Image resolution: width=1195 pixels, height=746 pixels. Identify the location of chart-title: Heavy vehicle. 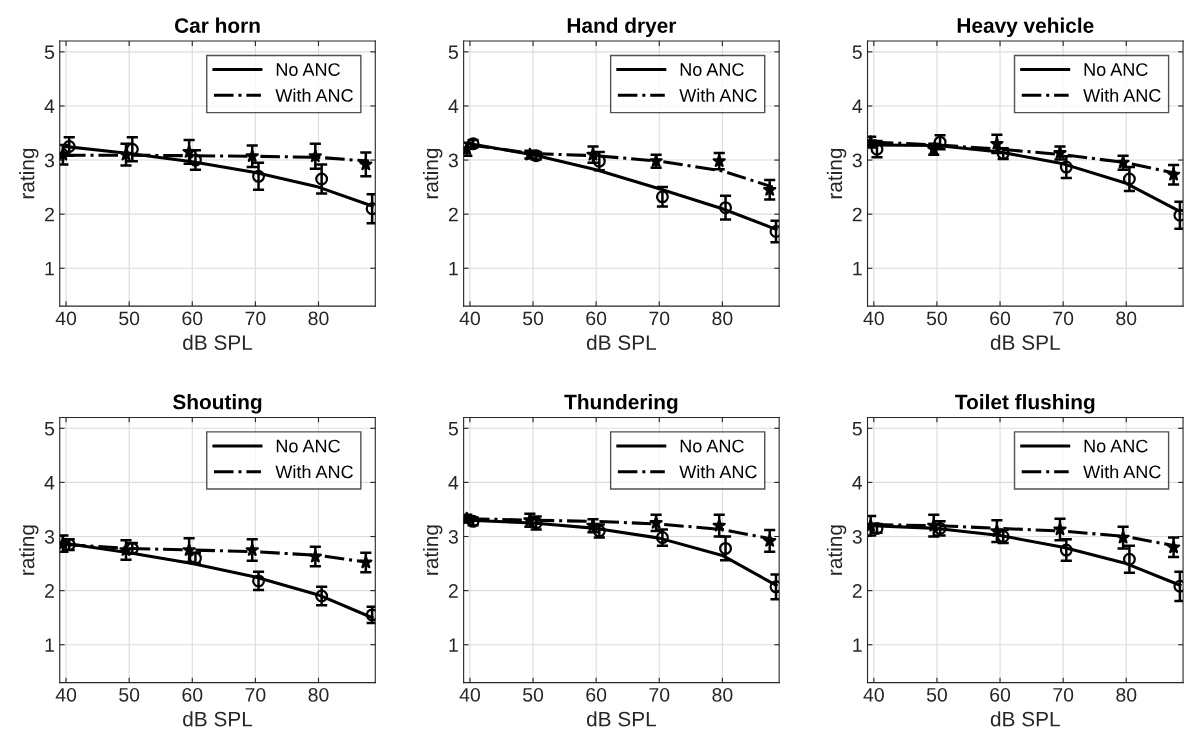
(1025, 27).